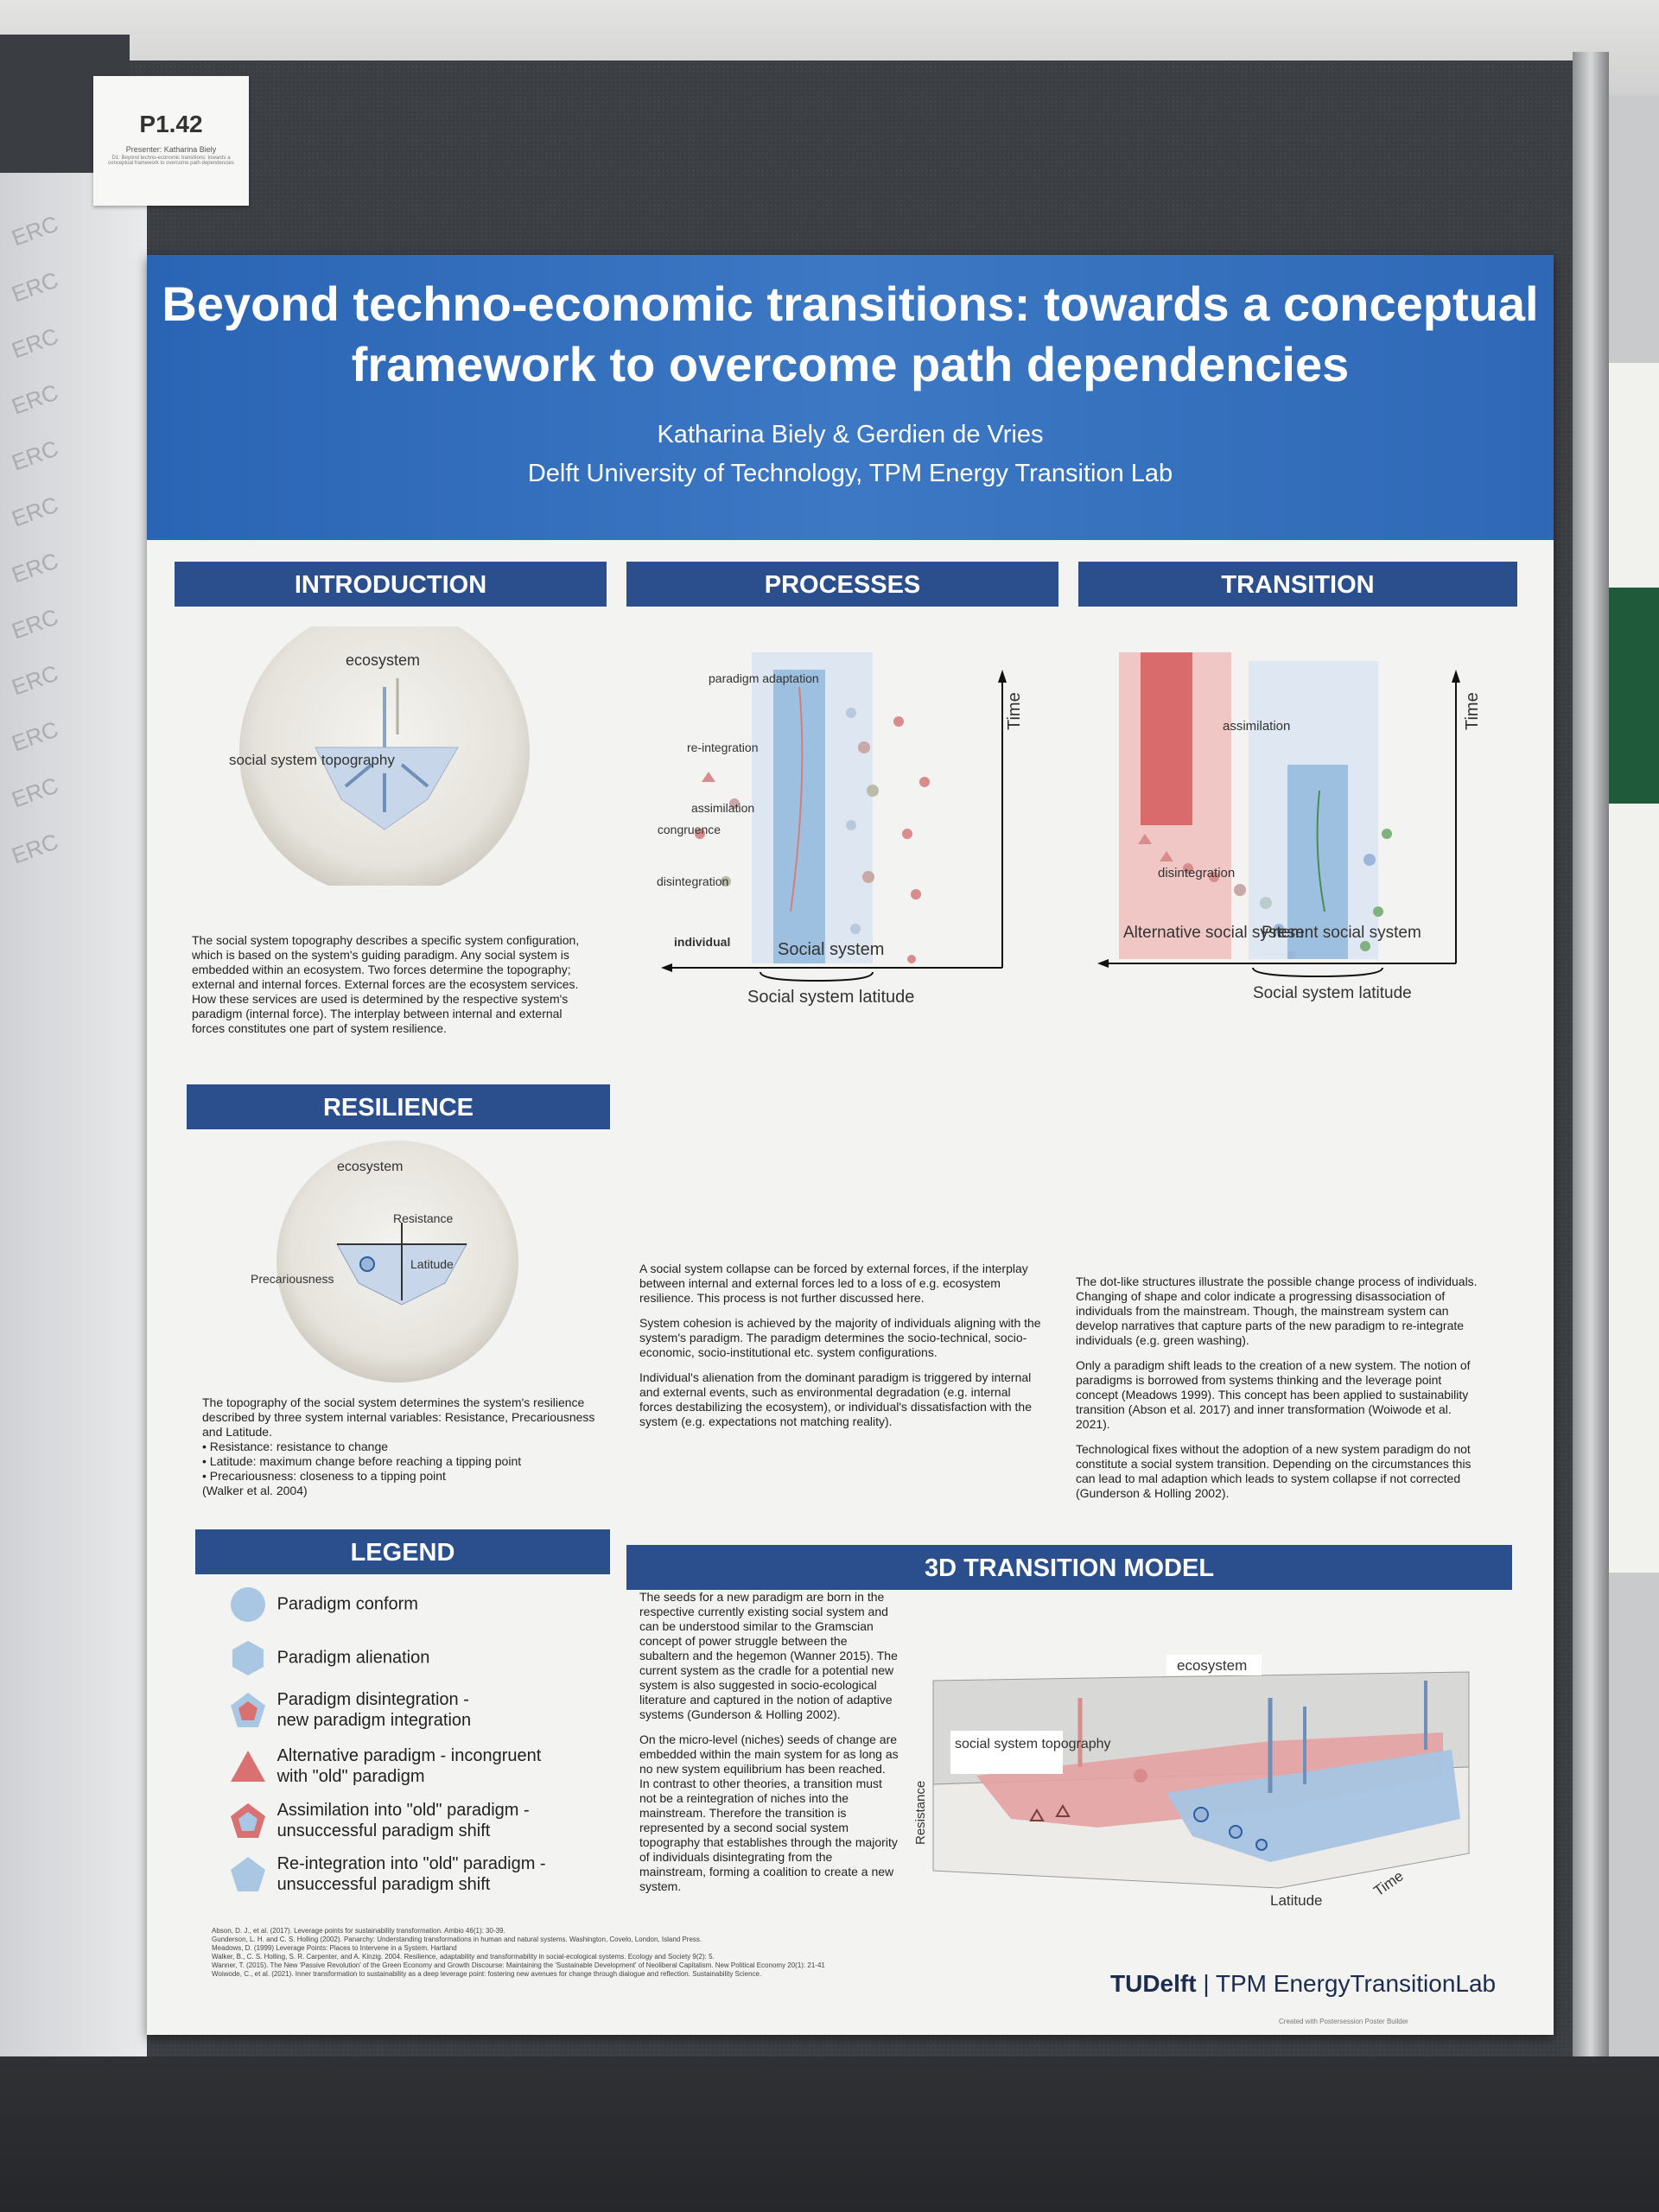 This screenshot has width=1659, height=2212. Describe the element at coordinates (370, 1167) in the screenshot. I see `resilience-ecosystem-label: ecosystem` at that location.